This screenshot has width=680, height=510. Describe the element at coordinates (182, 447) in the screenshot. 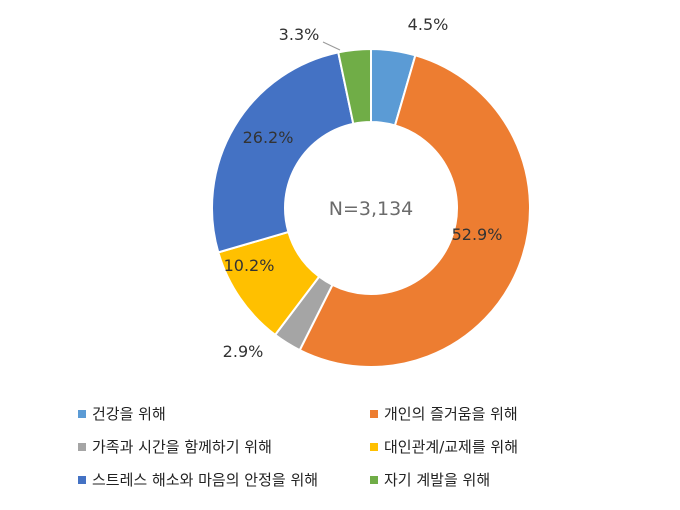

I see `legend-label-3: 가족과 시간을 함께하기 위해` at that location.